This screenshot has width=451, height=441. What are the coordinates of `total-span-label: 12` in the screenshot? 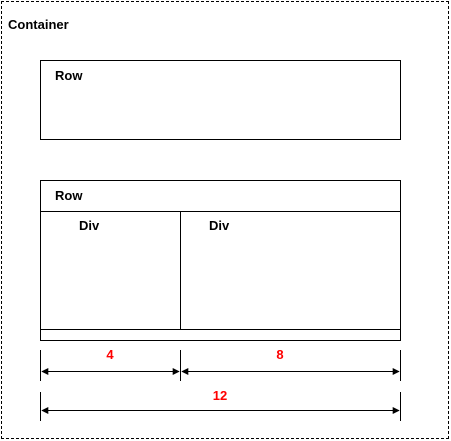 It's located at (220, 395).